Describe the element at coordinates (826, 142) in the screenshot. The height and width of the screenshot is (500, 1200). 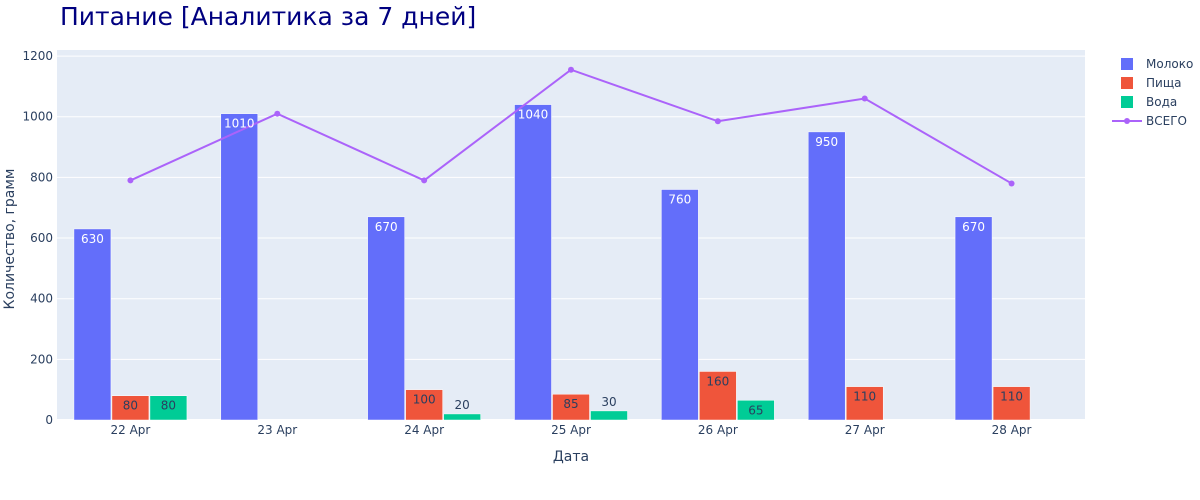
I see `bar-label: 950` at that location.